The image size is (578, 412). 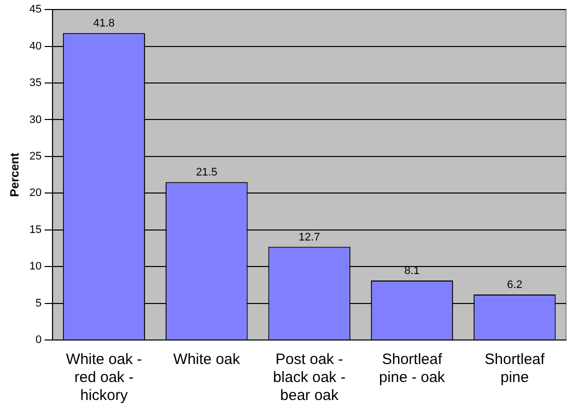 I want to click on x-tick-label: Shortleaf pine, so click(x=515, y=368).